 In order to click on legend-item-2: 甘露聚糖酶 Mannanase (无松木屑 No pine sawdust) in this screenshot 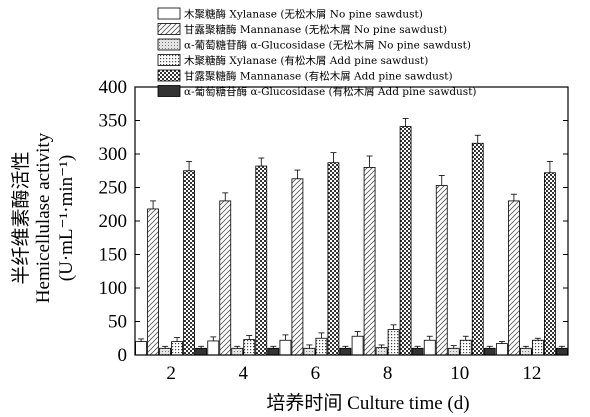, I will do `click(302, 29)`.